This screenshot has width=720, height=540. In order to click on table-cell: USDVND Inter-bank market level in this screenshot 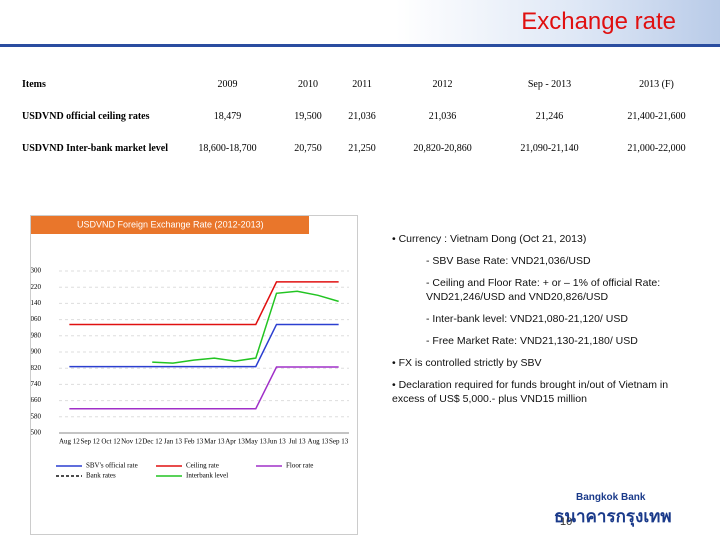, I will do `click(95, 148)`.